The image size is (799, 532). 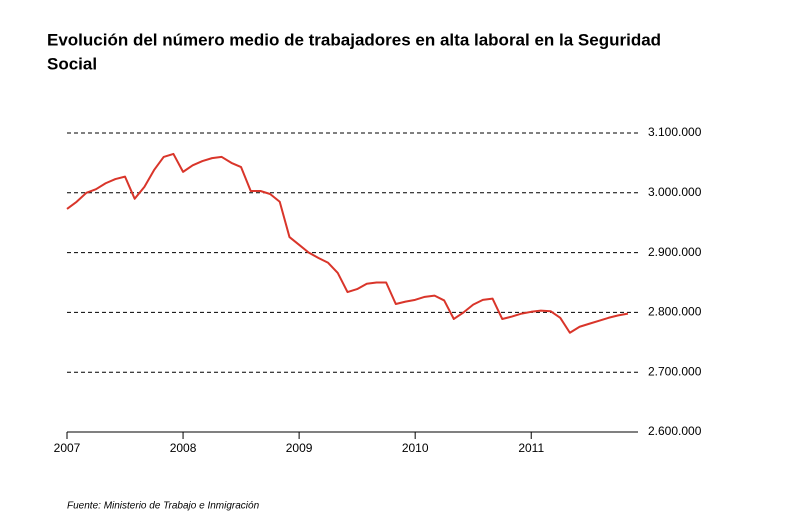 I want to click on x-tick-label: 2007, so click(x=67, y=448).